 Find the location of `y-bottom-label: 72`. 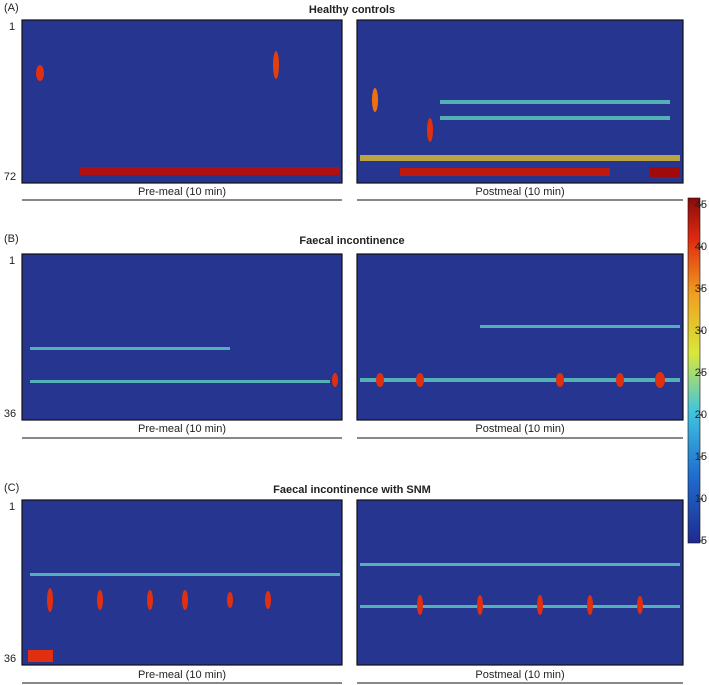

y-bottom-label: 72 is located at coordinates (10, 177).